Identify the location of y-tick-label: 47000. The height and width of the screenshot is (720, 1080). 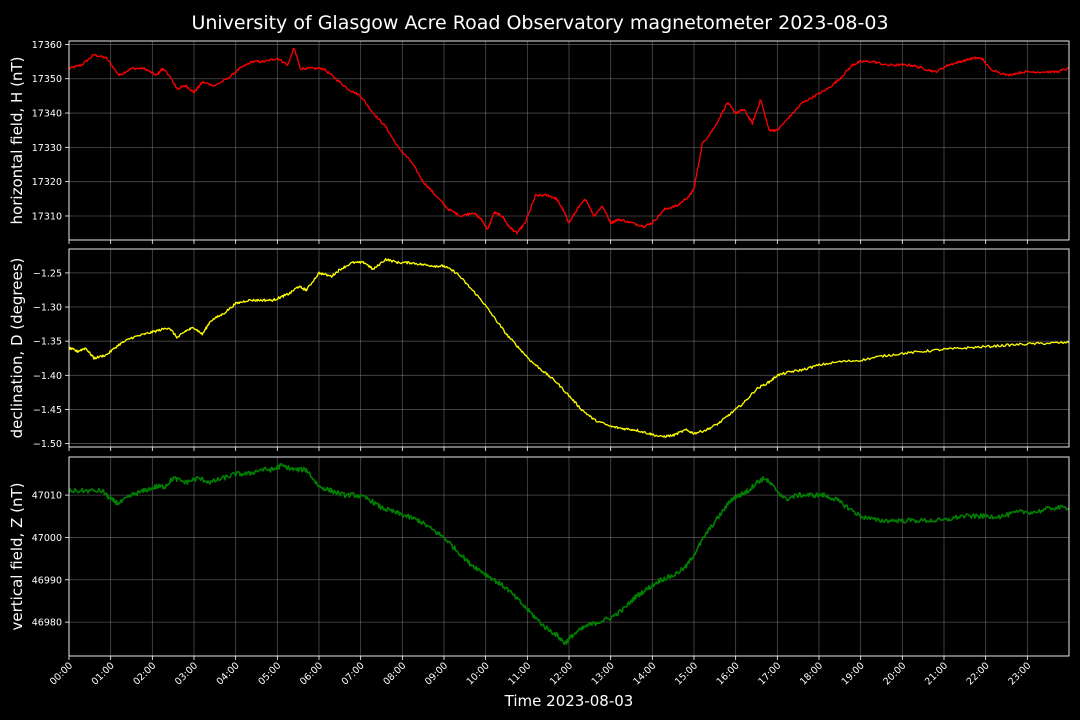
(47, 538).